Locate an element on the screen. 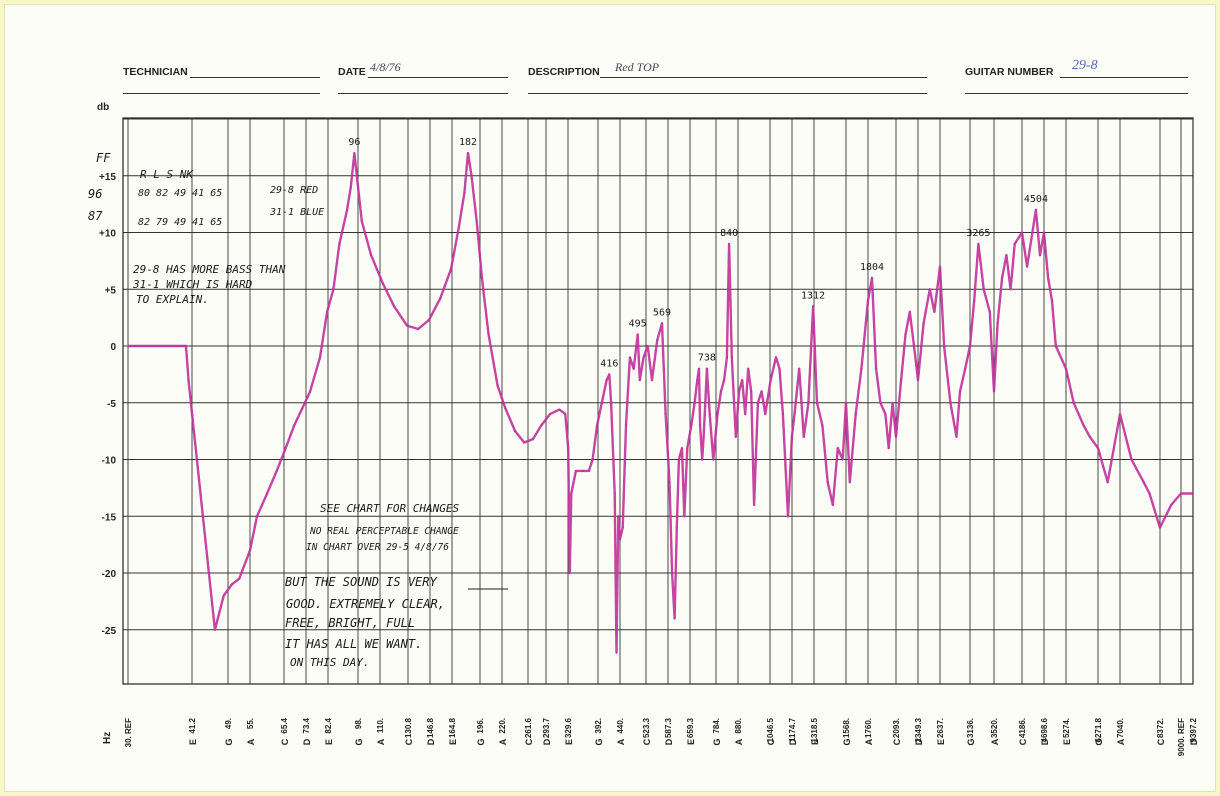 The width and height of the screenshot is (1220, 796). note3-line5: ON THIS DAY. is located at coordinates (329, 662).